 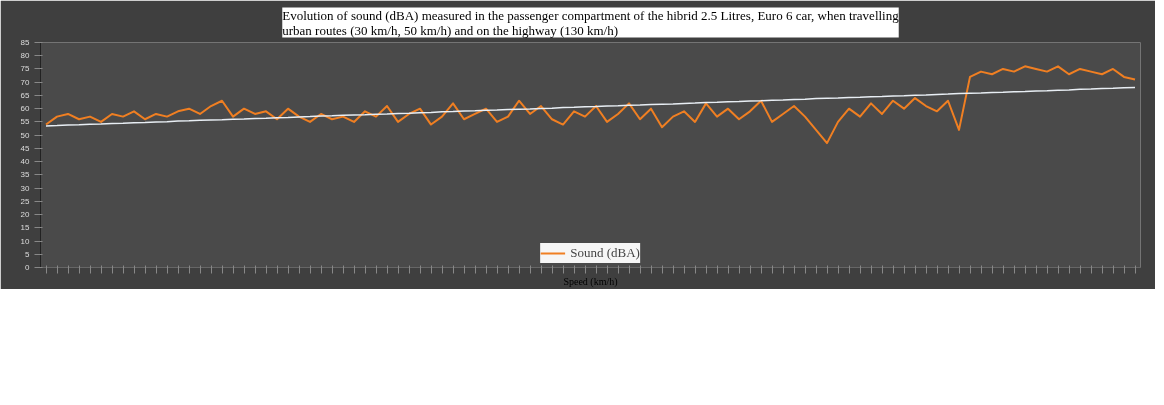 What do you see at coordinates (28, 267) in the screenshot?
I see `y-tick-label: 0` at bounding box center [28, 267].